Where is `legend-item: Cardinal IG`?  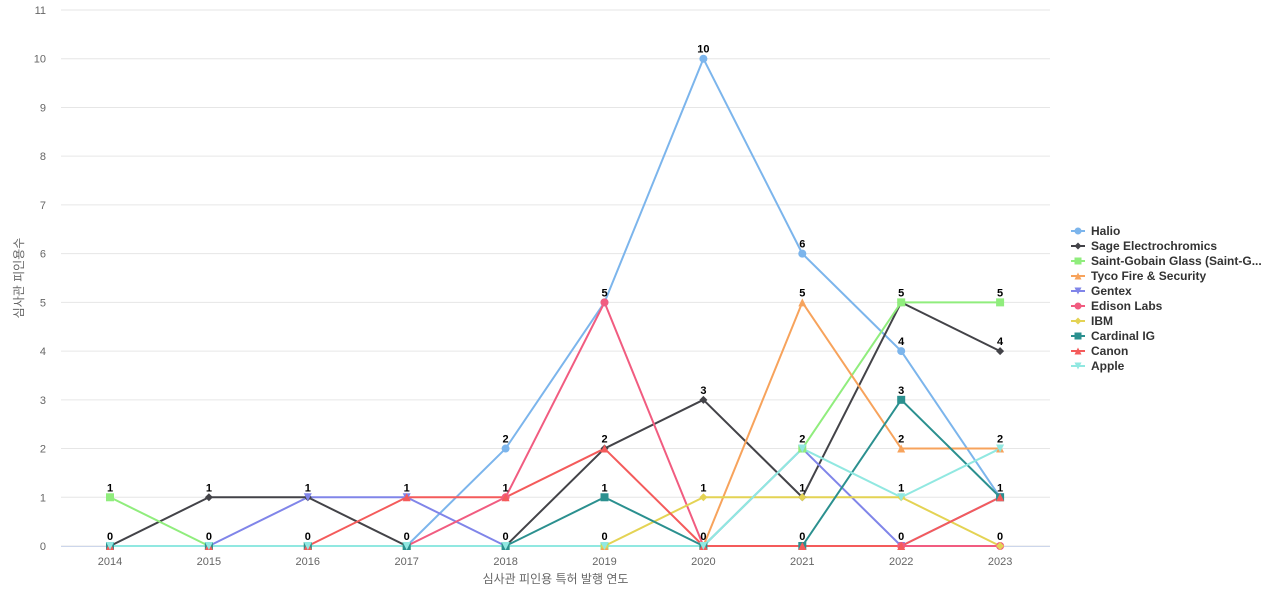 legend-item: Cardinal IG is located at coordinates (1113, 336).